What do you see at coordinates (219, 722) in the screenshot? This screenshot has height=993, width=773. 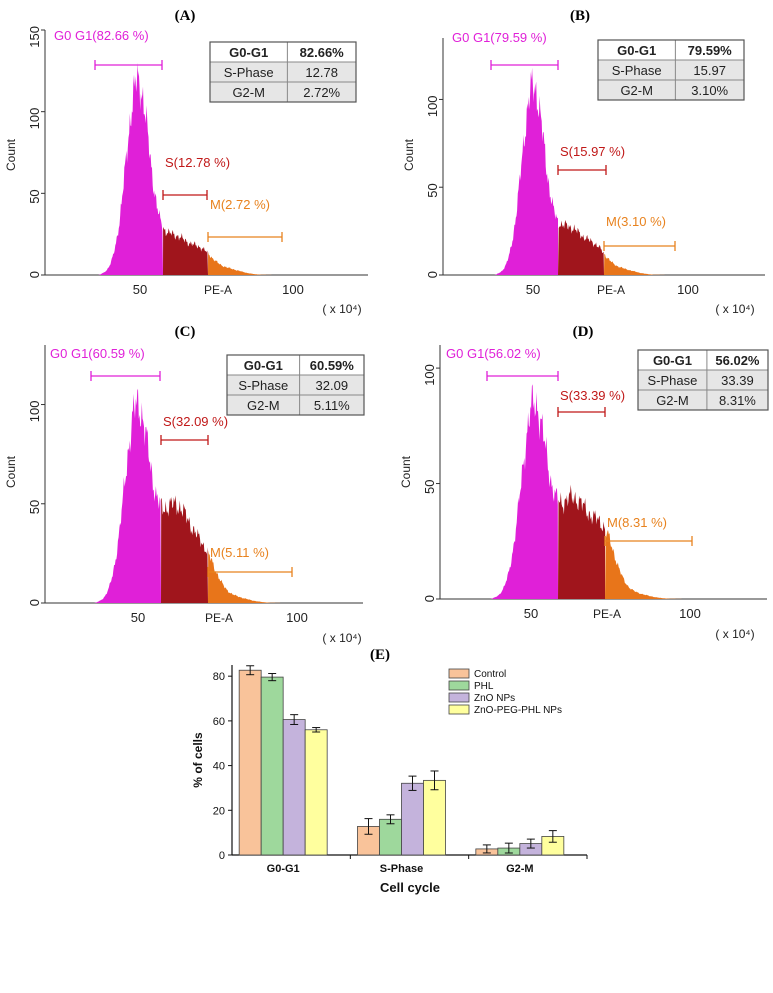 I see `y-tick-label: 60` at bounding box center [219, 722].